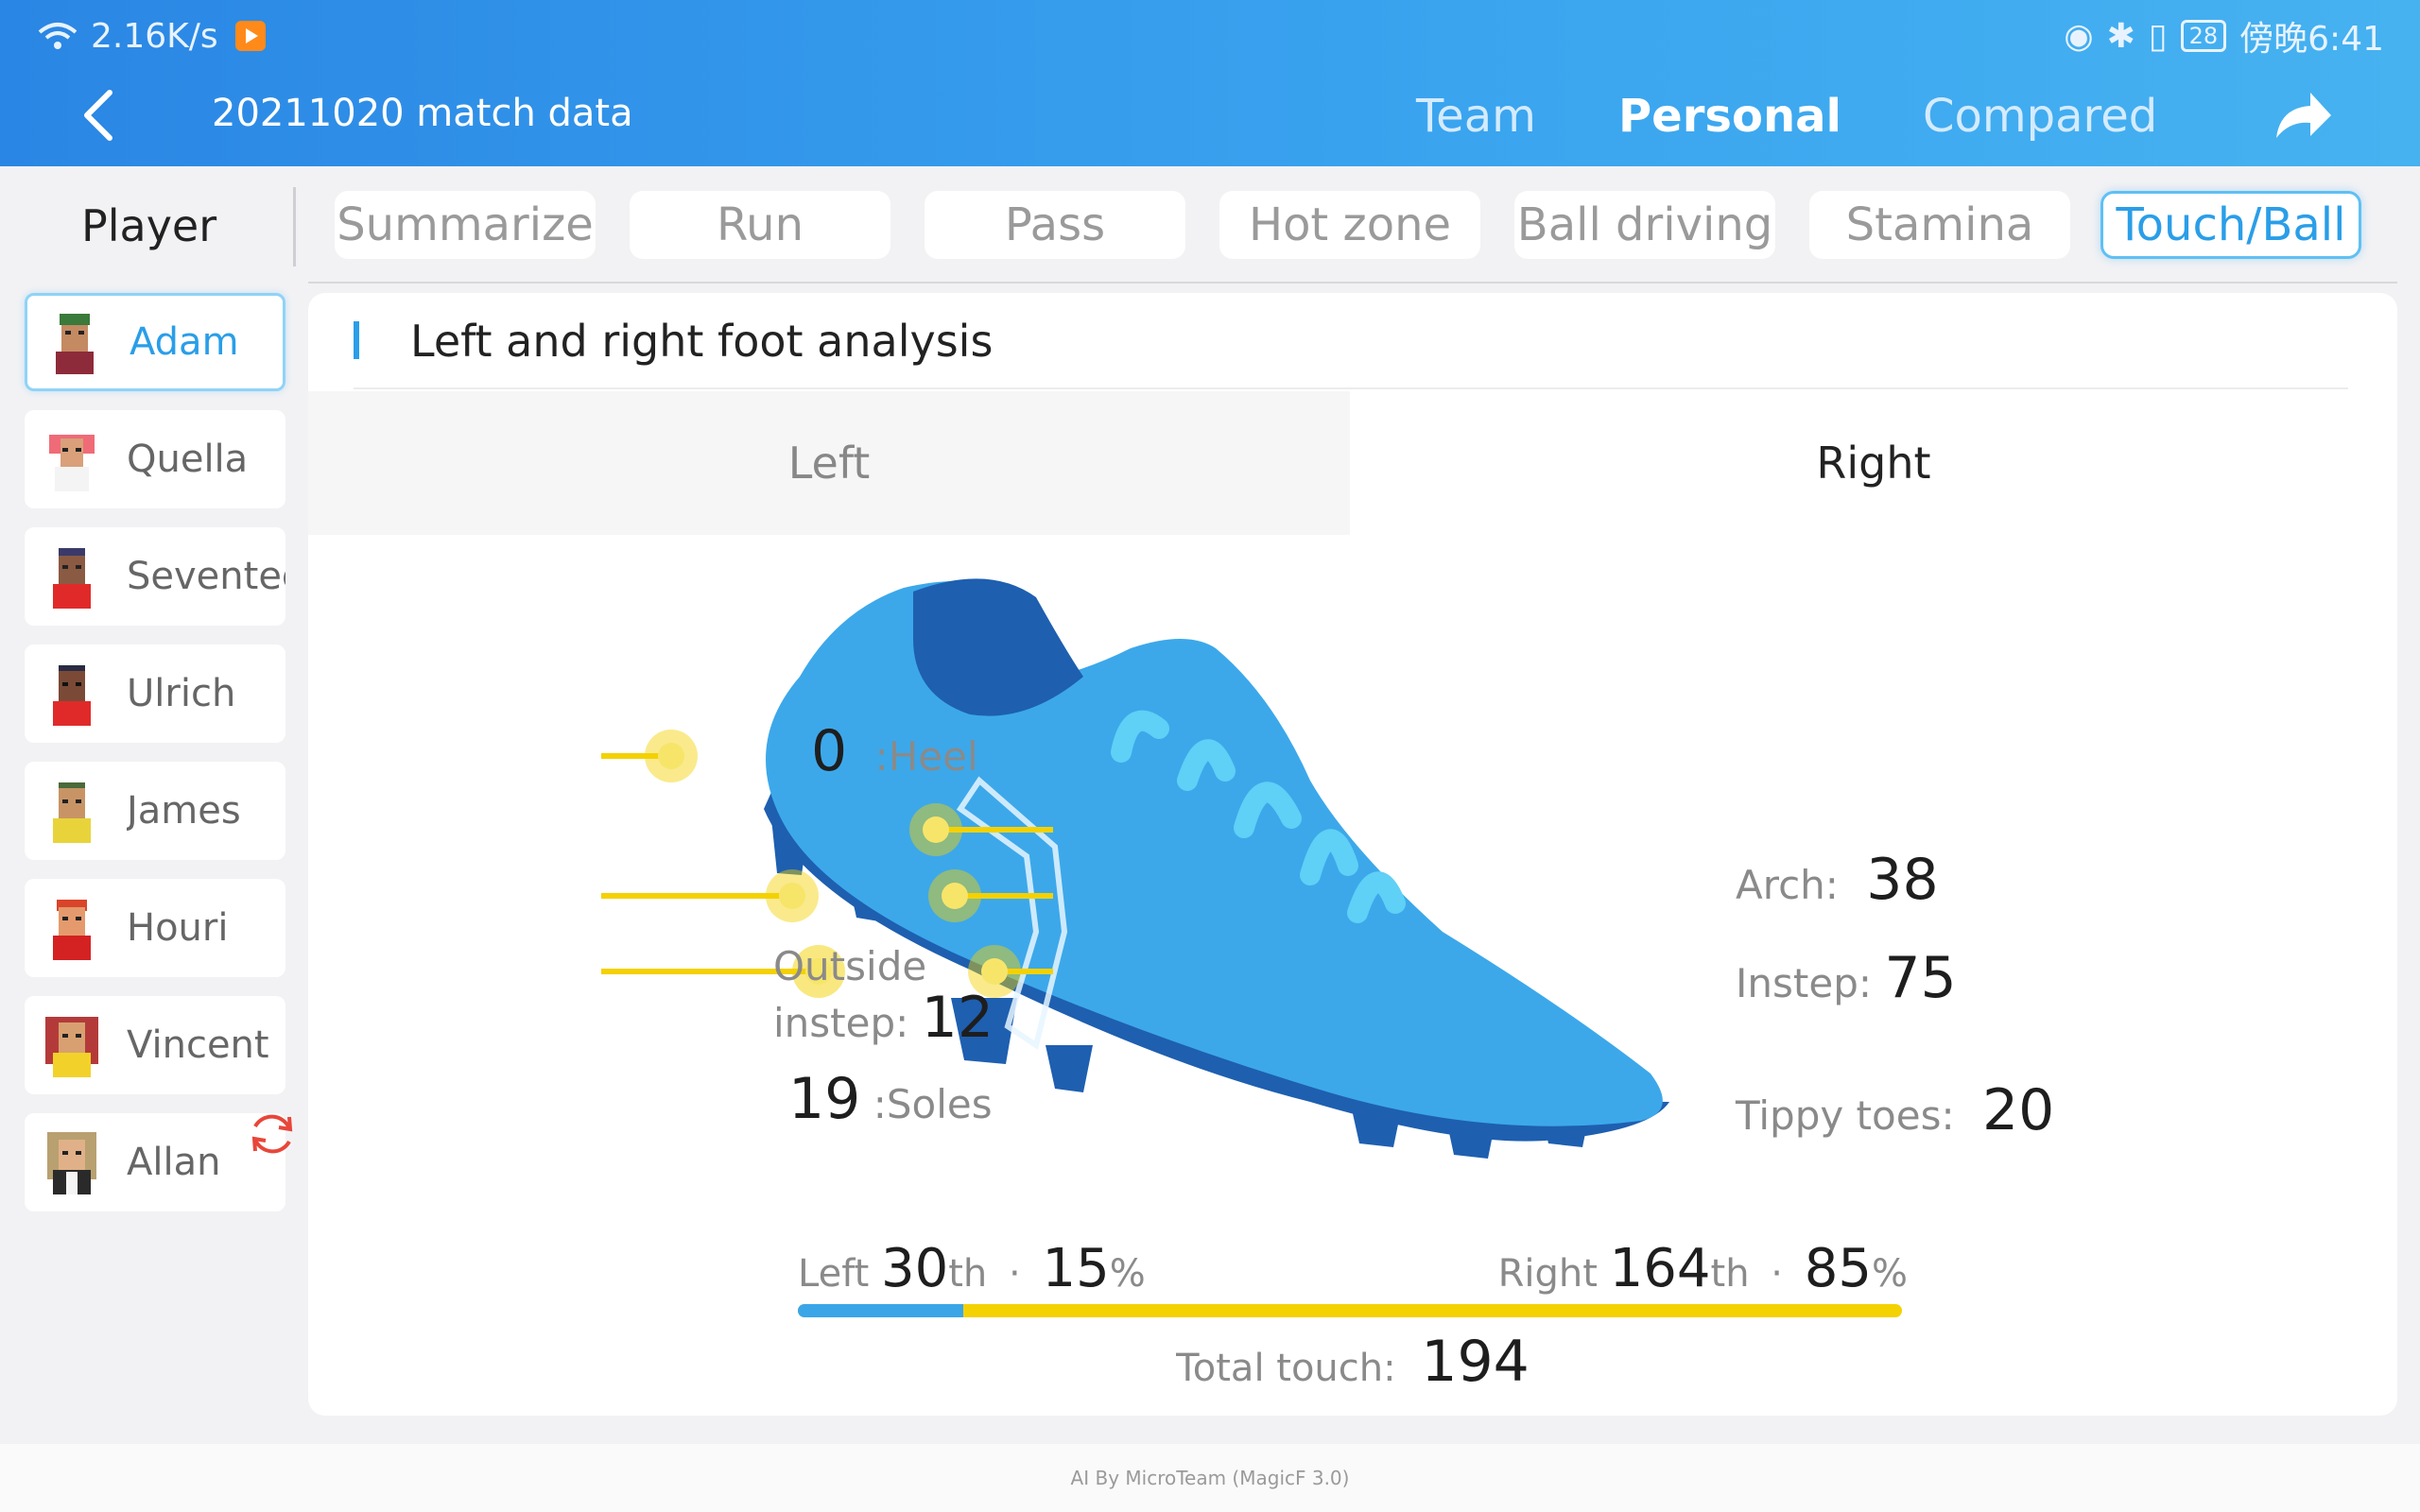 This screenshot has width=2420, height=1512. I want to click on network-speed: 2.16K/s, so click(154, 36).